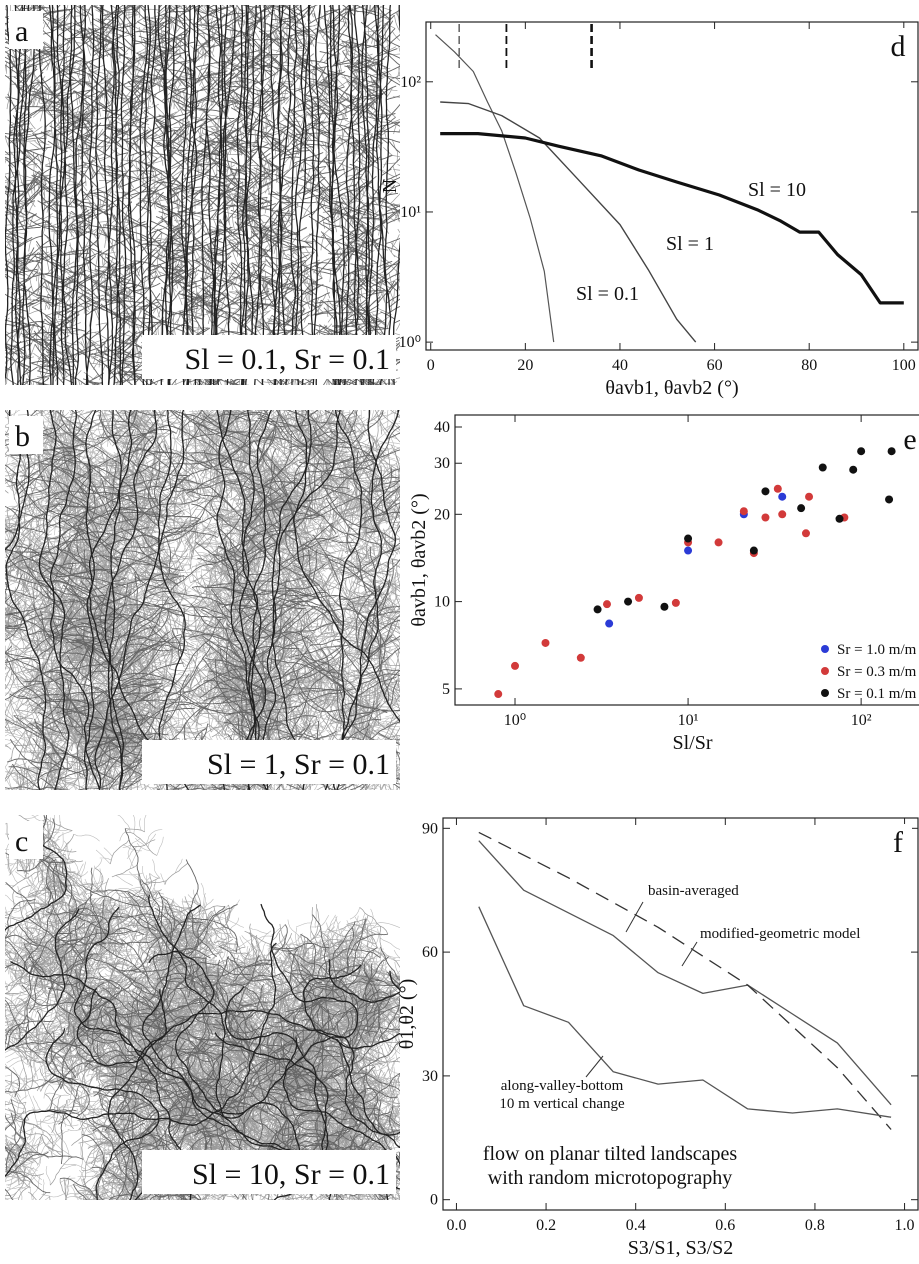  What do you see at coordinates (442, 427) in the screenshot?
I see `y-tick-label: 40` at bounding box center [442, 427].